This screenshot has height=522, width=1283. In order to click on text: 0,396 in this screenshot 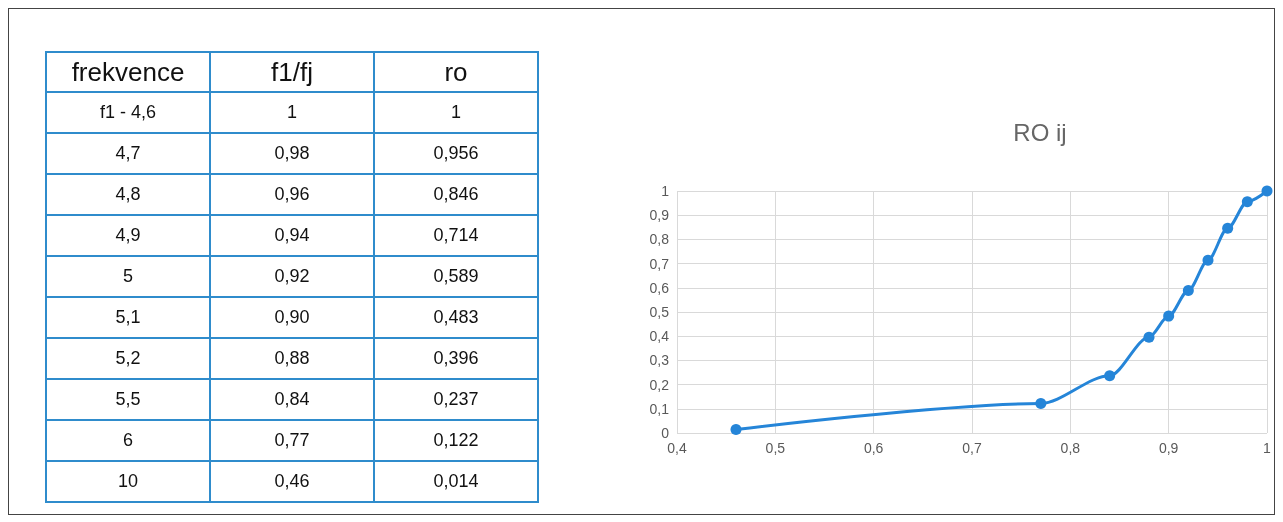, I will do `click(456, 358)`.